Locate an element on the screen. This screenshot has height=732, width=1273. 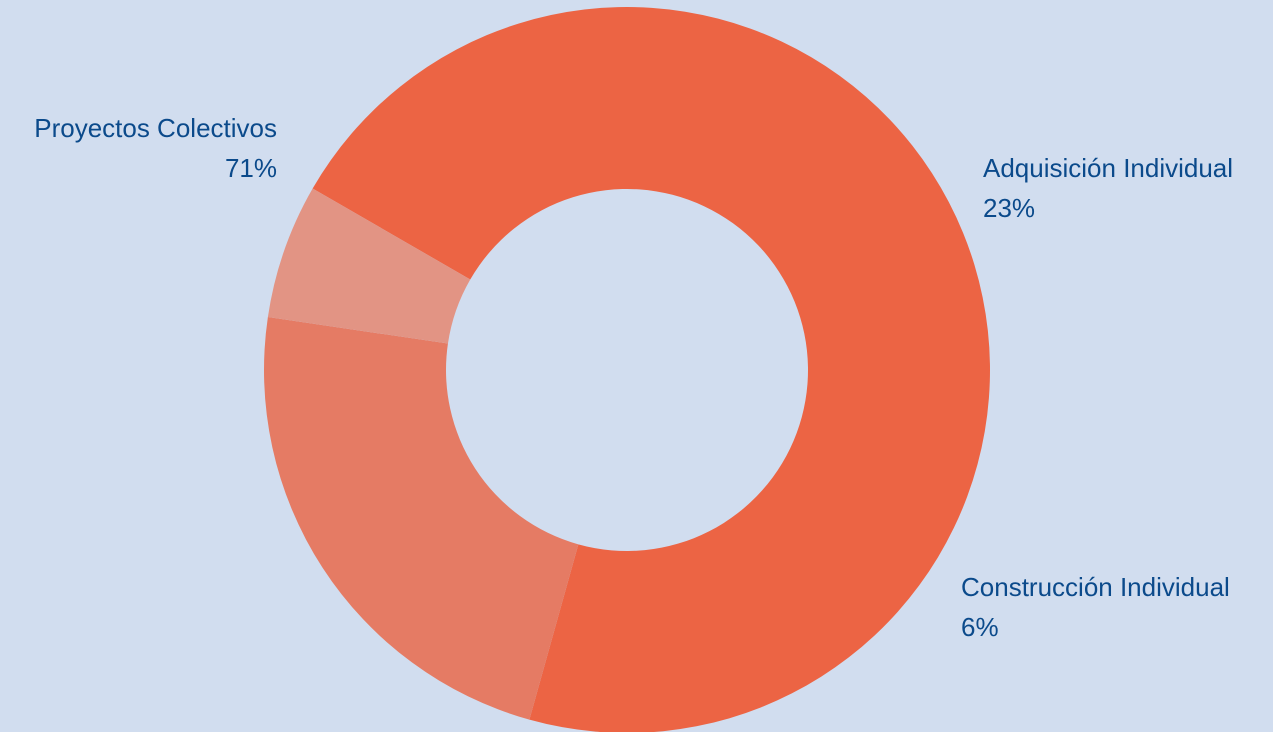
slice-label-adquisicion-individual: Adquisición Individual 23% is located at coordinates (1108, 188).